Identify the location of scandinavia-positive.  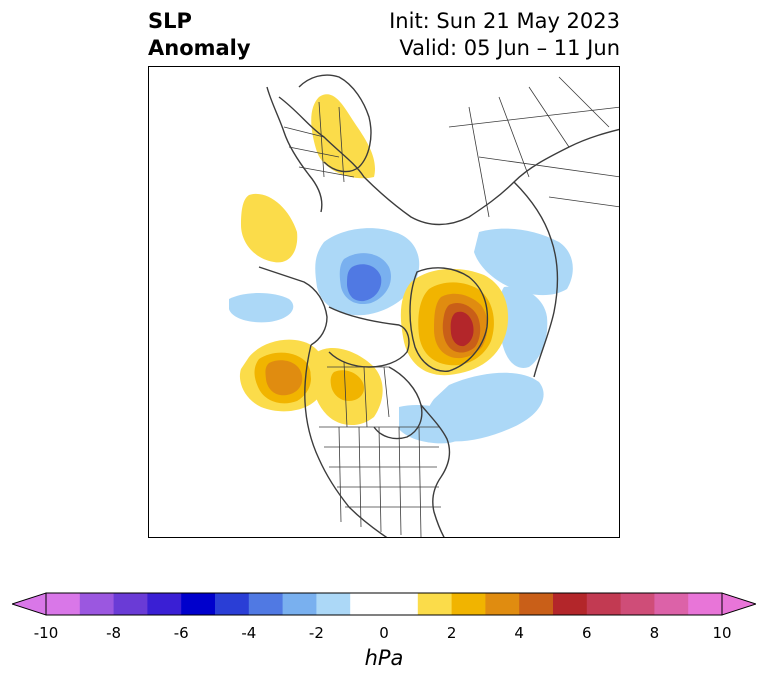
(343, 136).